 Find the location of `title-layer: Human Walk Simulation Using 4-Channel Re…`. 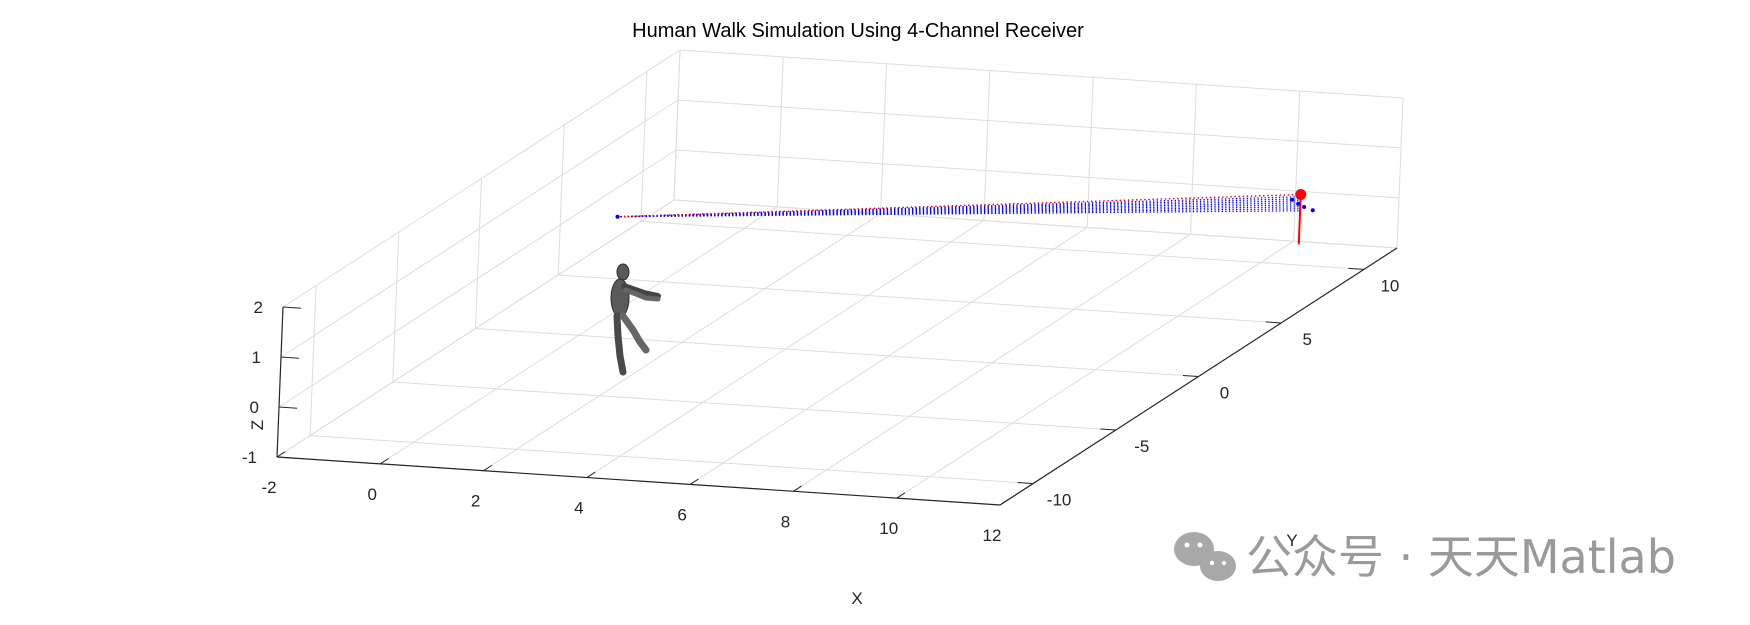

title-layer: Human Walk Simulation Using 4-Channel Re… is located at coordinates (858, 31).